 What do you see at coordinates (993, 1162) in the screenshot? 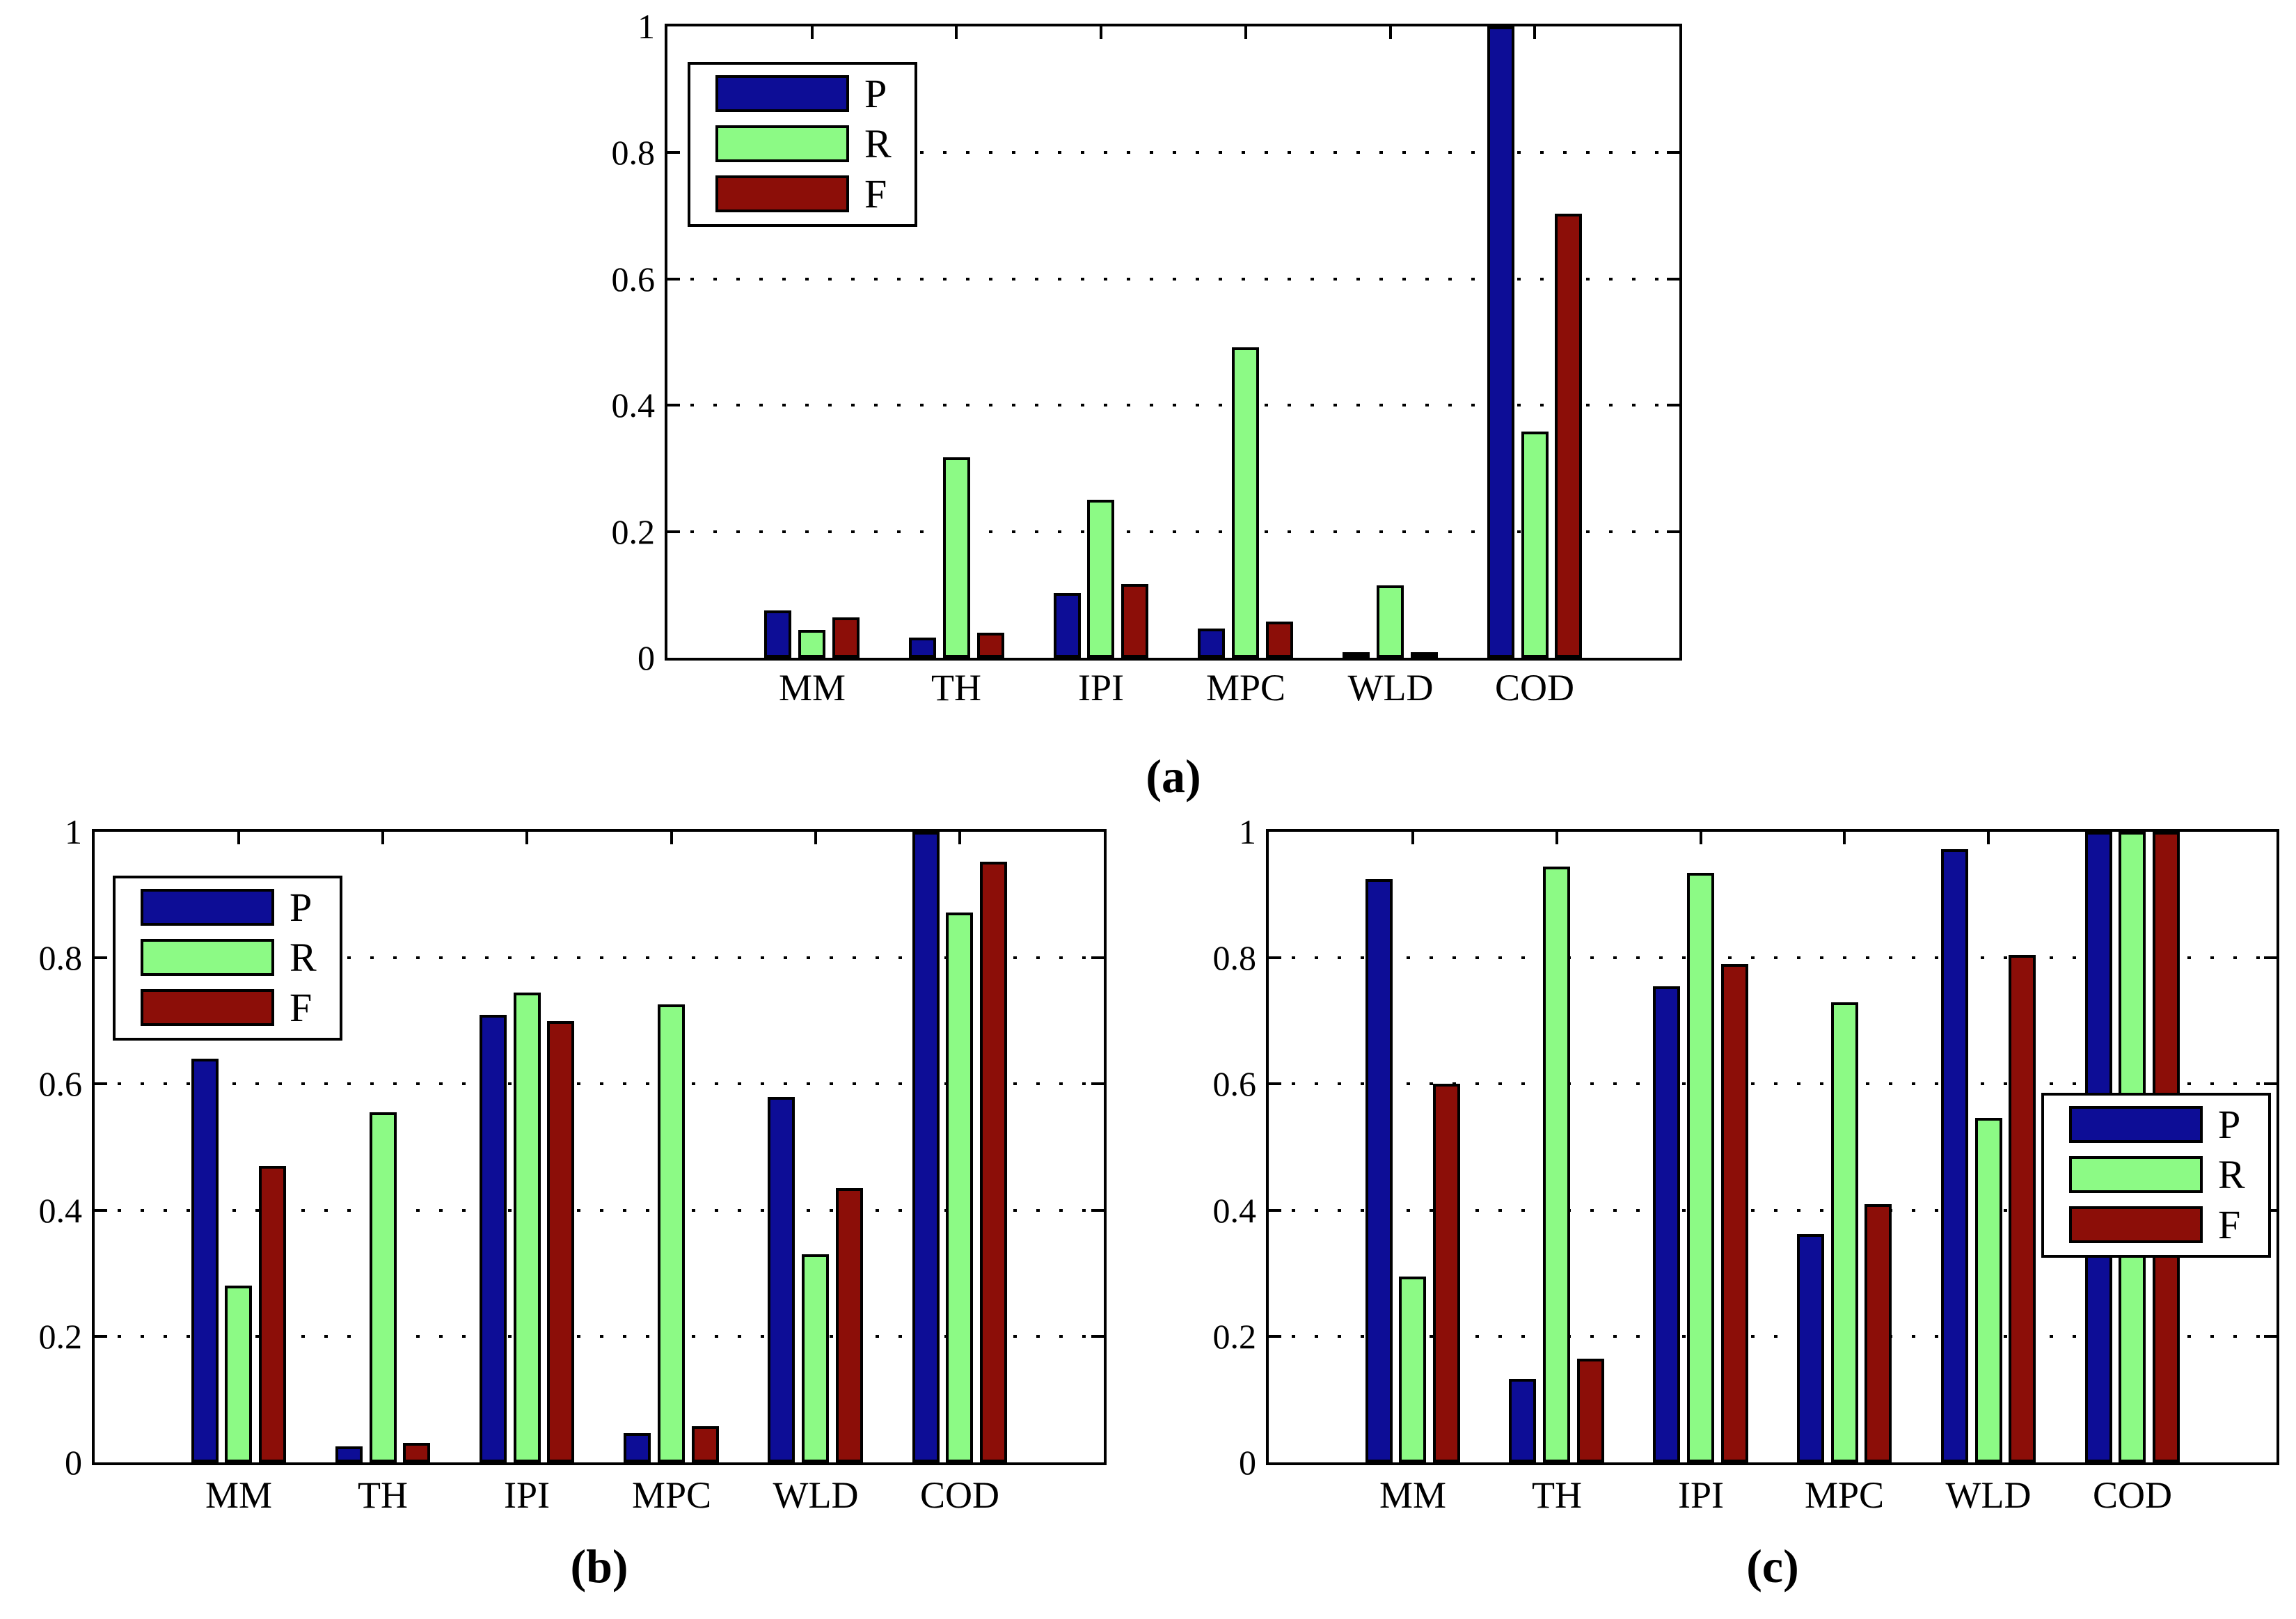
I see `bar-b-COD-F` at bounding box center [993, 1162].